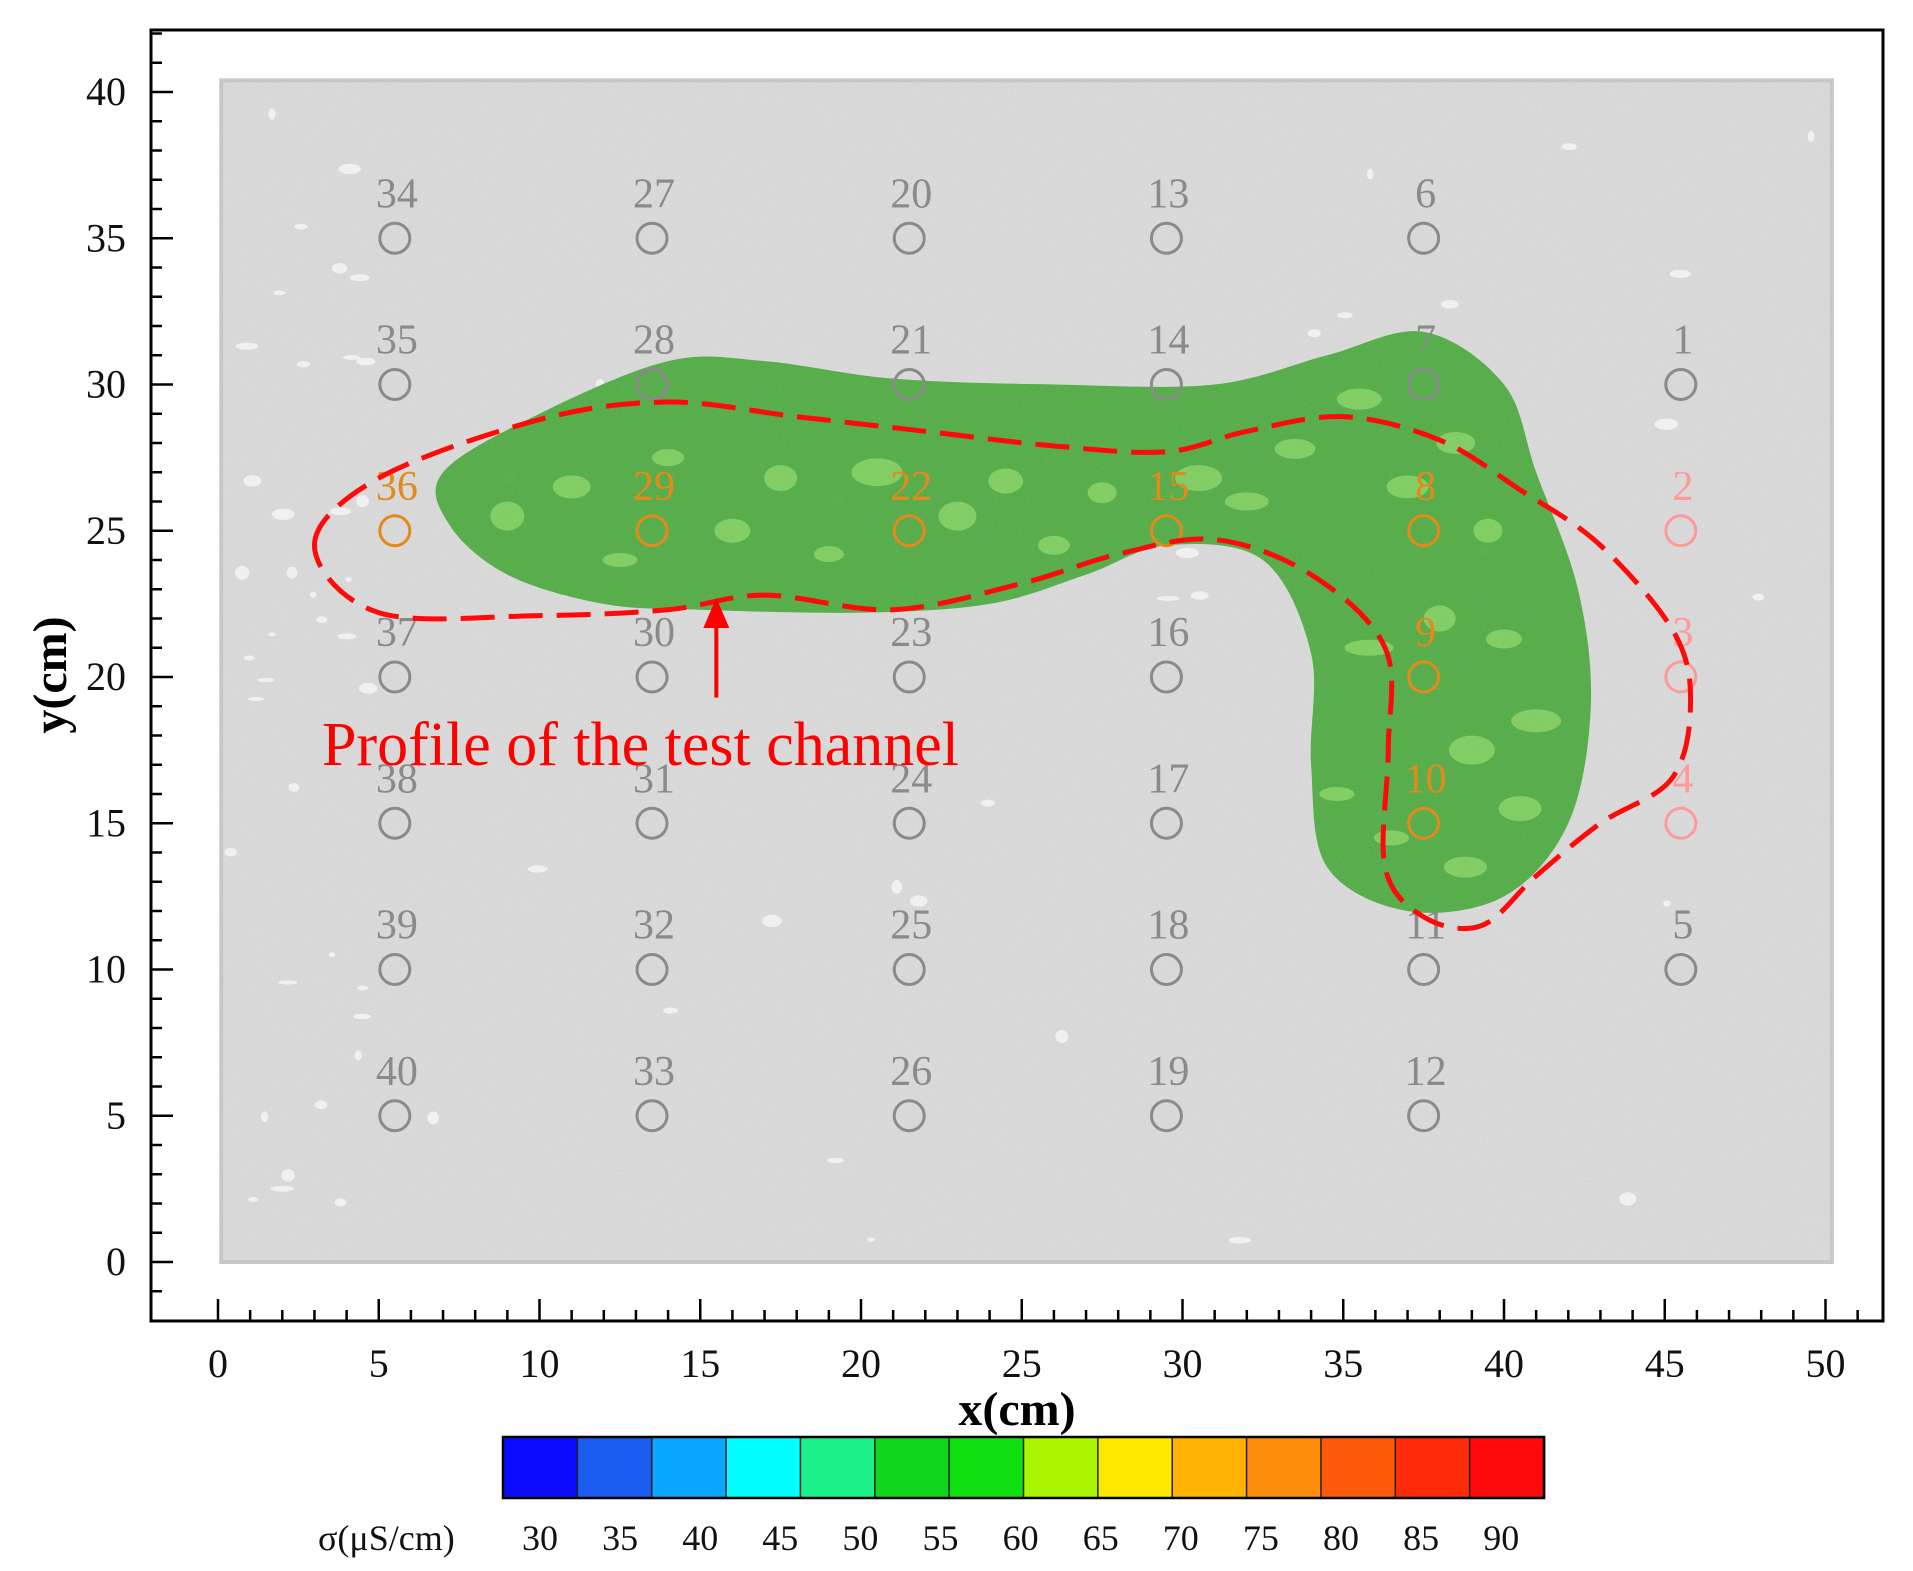 The image size is (1913, 1571). What do you see at coordinates (1168, 633) in the screenshot?
I see `measurement-point-label: 16` at bounding box center [1168, 633].